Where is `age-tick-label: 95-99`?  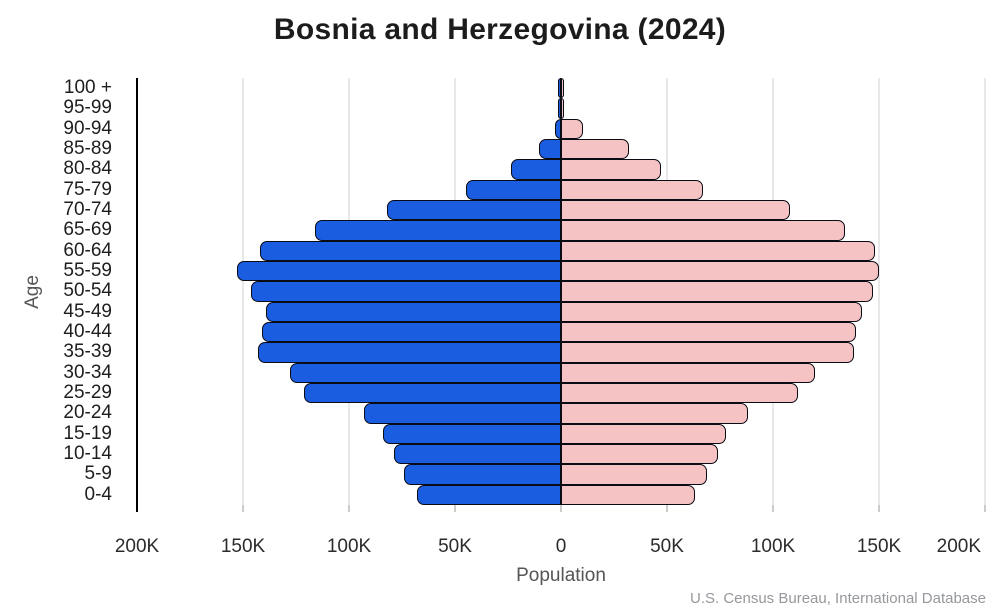
age-tick-label: 95-99 is located at coordinates (87, 108).